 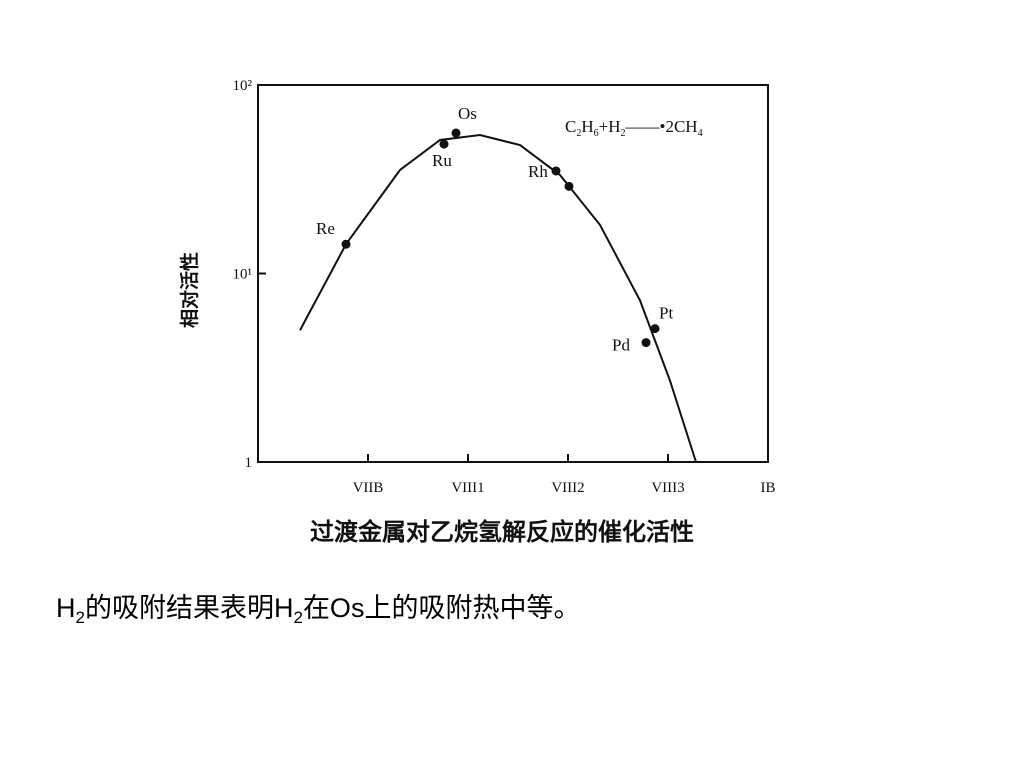 I want to click on x-tick-label: IB, so click(x=768, y=488).